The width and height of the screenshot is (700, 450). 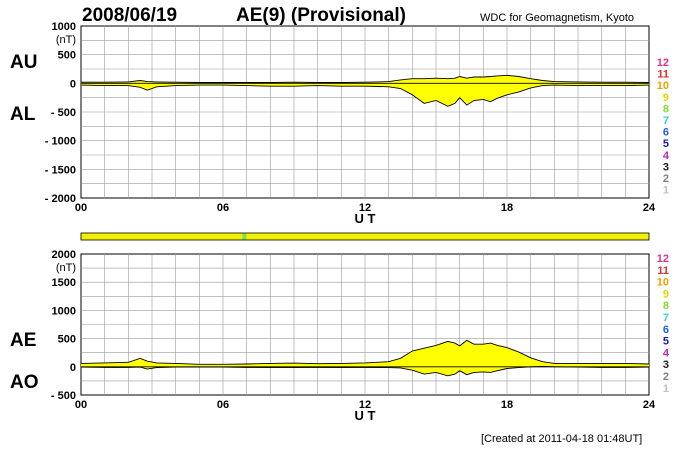 What do you see at coordinates (666, 306) in the screenshot?
I see `panel2-level-number: 8` at bounding box center [666, 306].